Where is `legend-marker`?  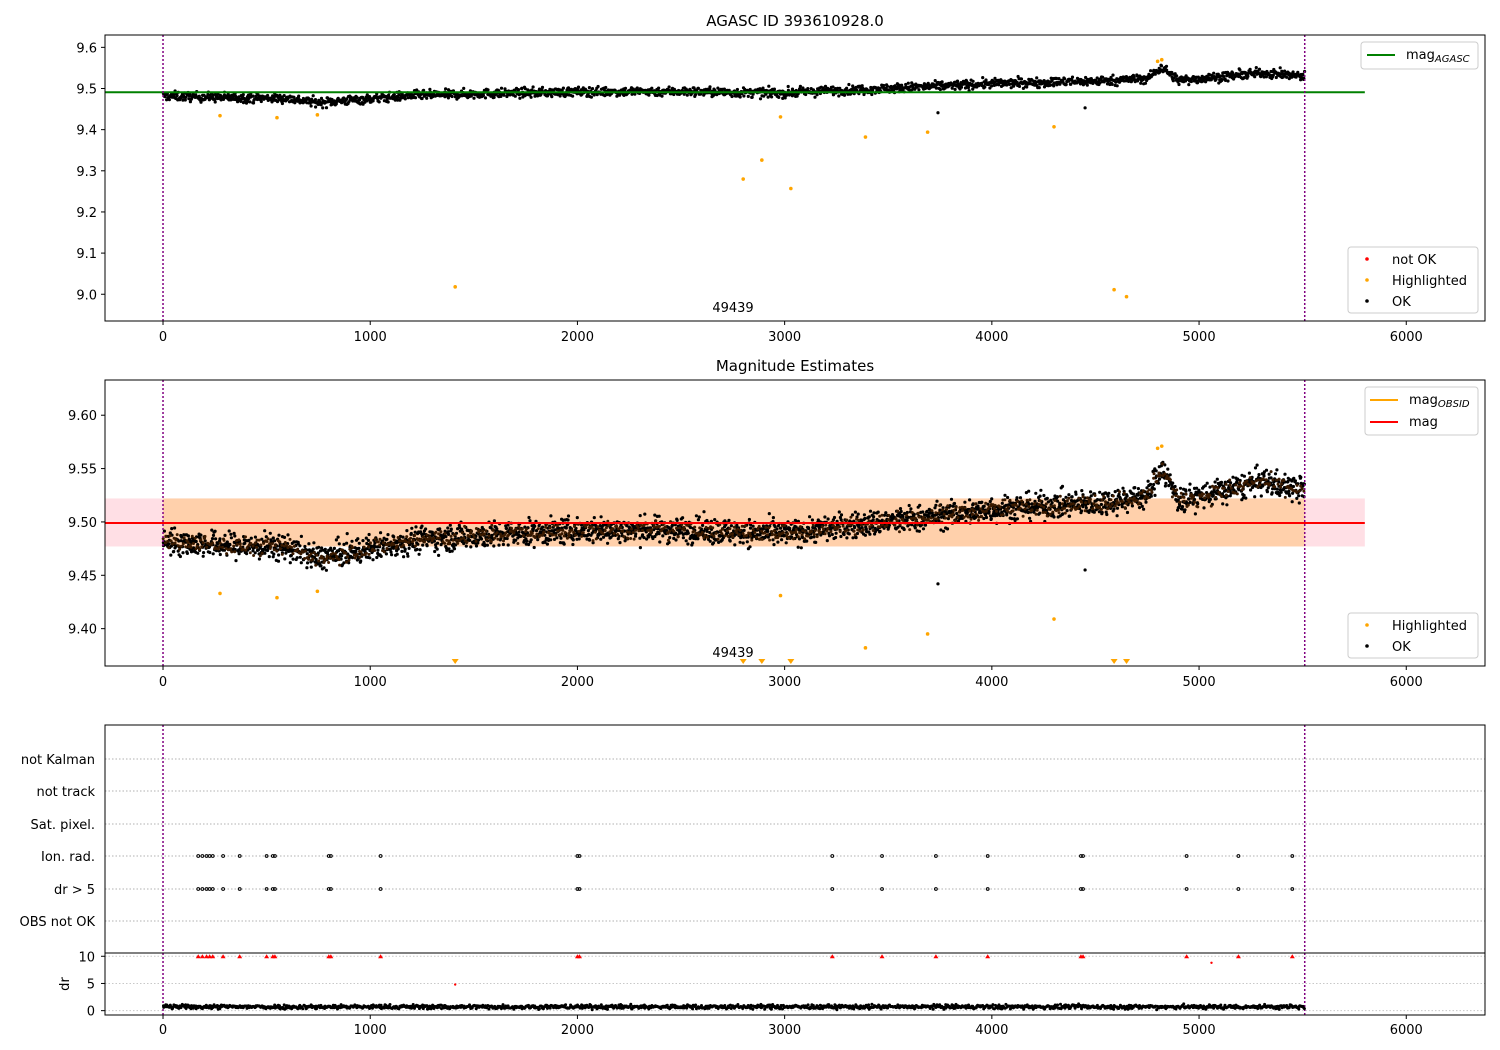 legend-marker is located at coordinates (1367, 301).